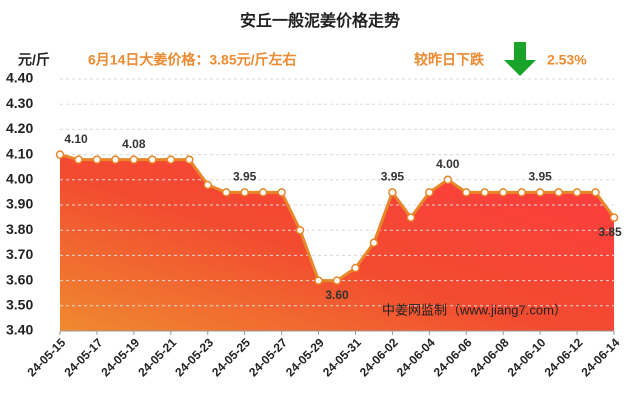 This screenshot has width=640, height=410. I want to click on x-tick-label: 24-06-14, so click(600, 357).